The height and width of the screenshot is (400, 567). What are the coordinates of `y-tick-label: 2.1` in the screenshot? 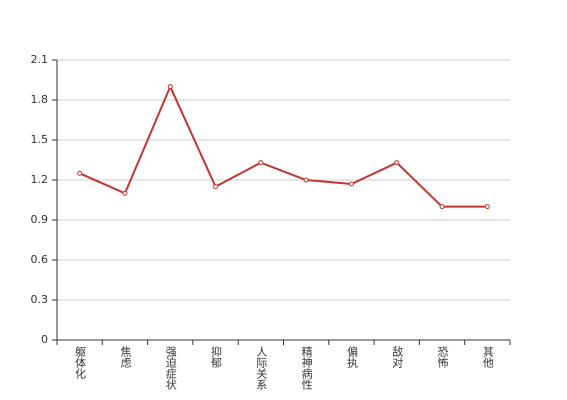 It's located at (40, 59).